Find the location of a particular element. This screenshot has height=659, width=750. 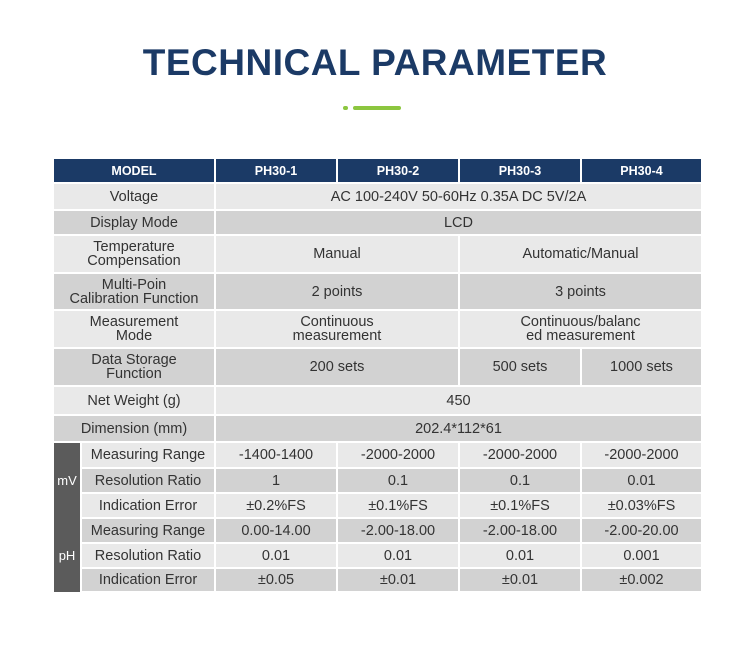

cell: 500 sets is located at coordinates (520, 367).